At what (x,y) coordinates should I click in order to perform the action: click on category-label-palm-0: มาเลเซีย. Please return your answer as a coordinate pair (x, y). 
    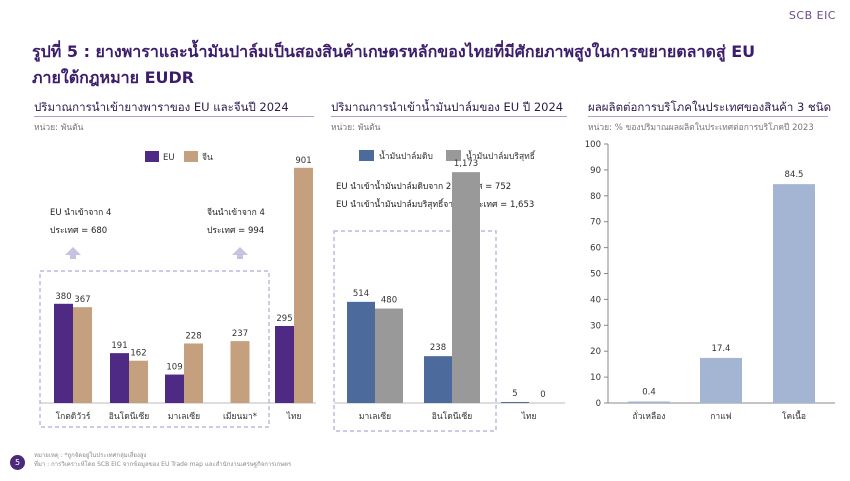
    Looking at the image, I should click on (375, 416).